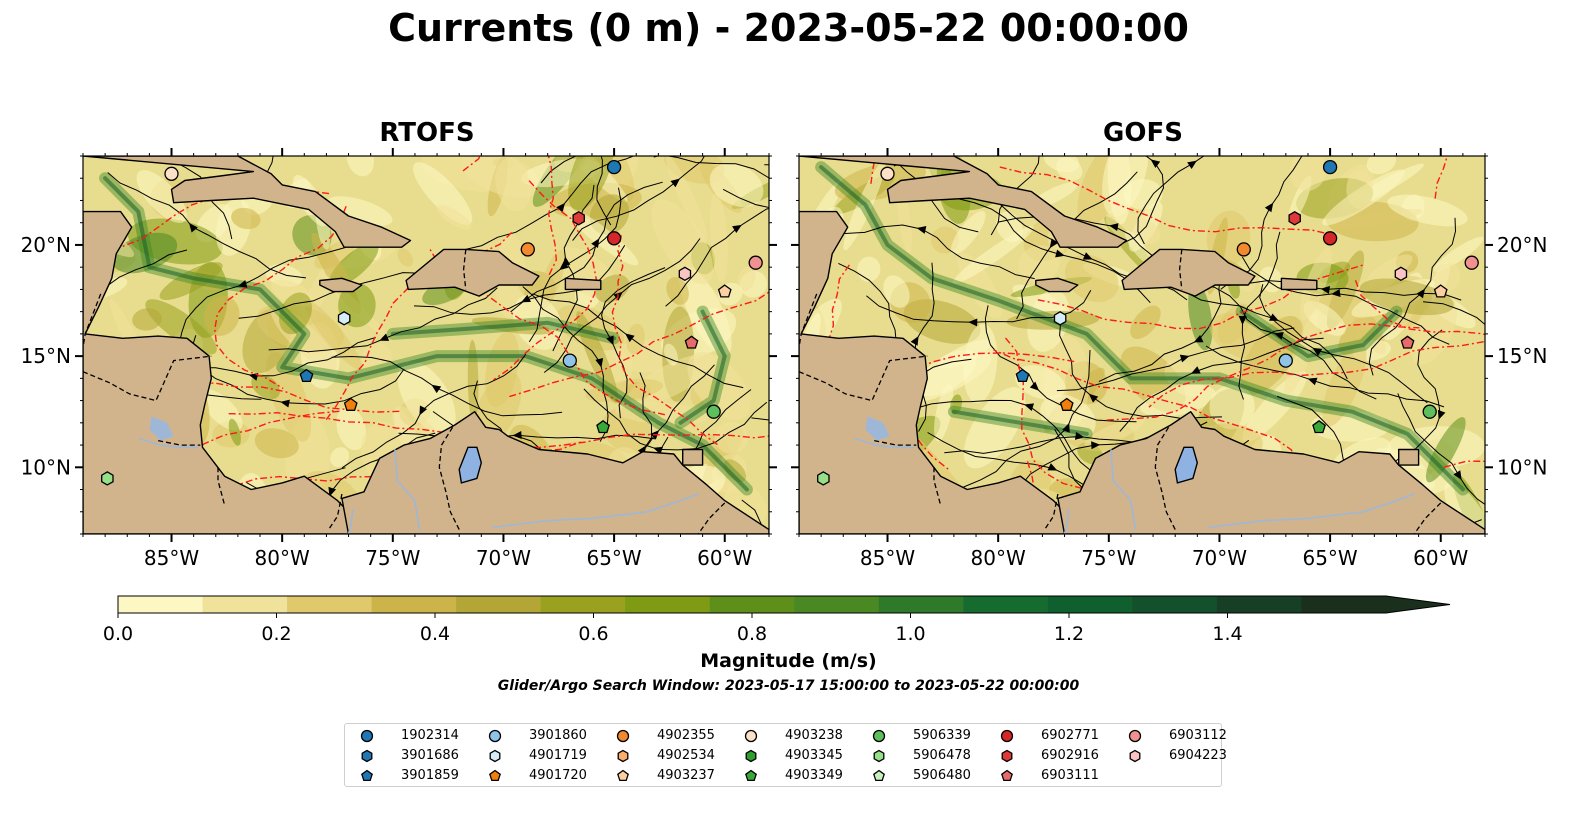 This screenshot has width=1577, height=827. Describe the element at coordinates (1522, 245) in the screenshot. I see `lat-tick-label: 20°N` at that location.